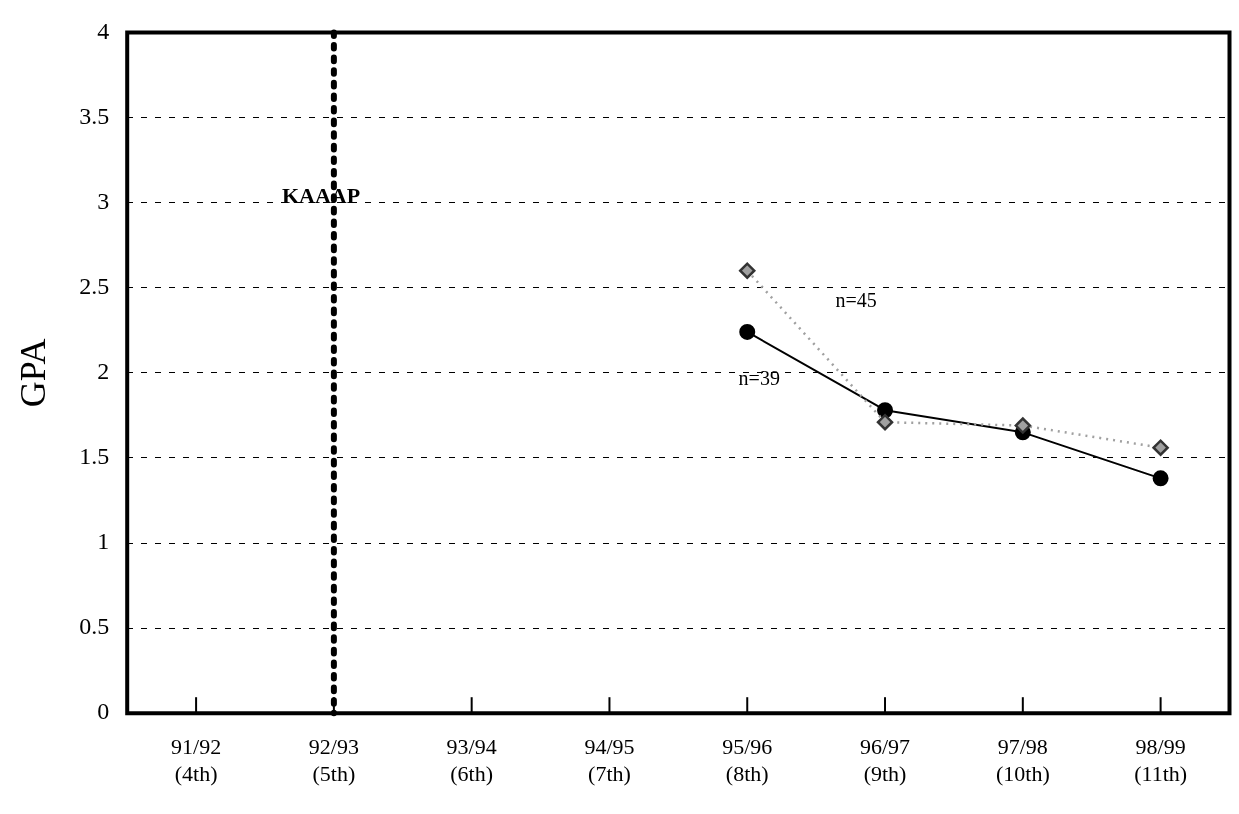 The height and width of the screenshot is (814, 1239). What do you see at coordinates (103, 371) in the screenshot?
I see `y-tick-label: 2` at bounding box center [103, 371].